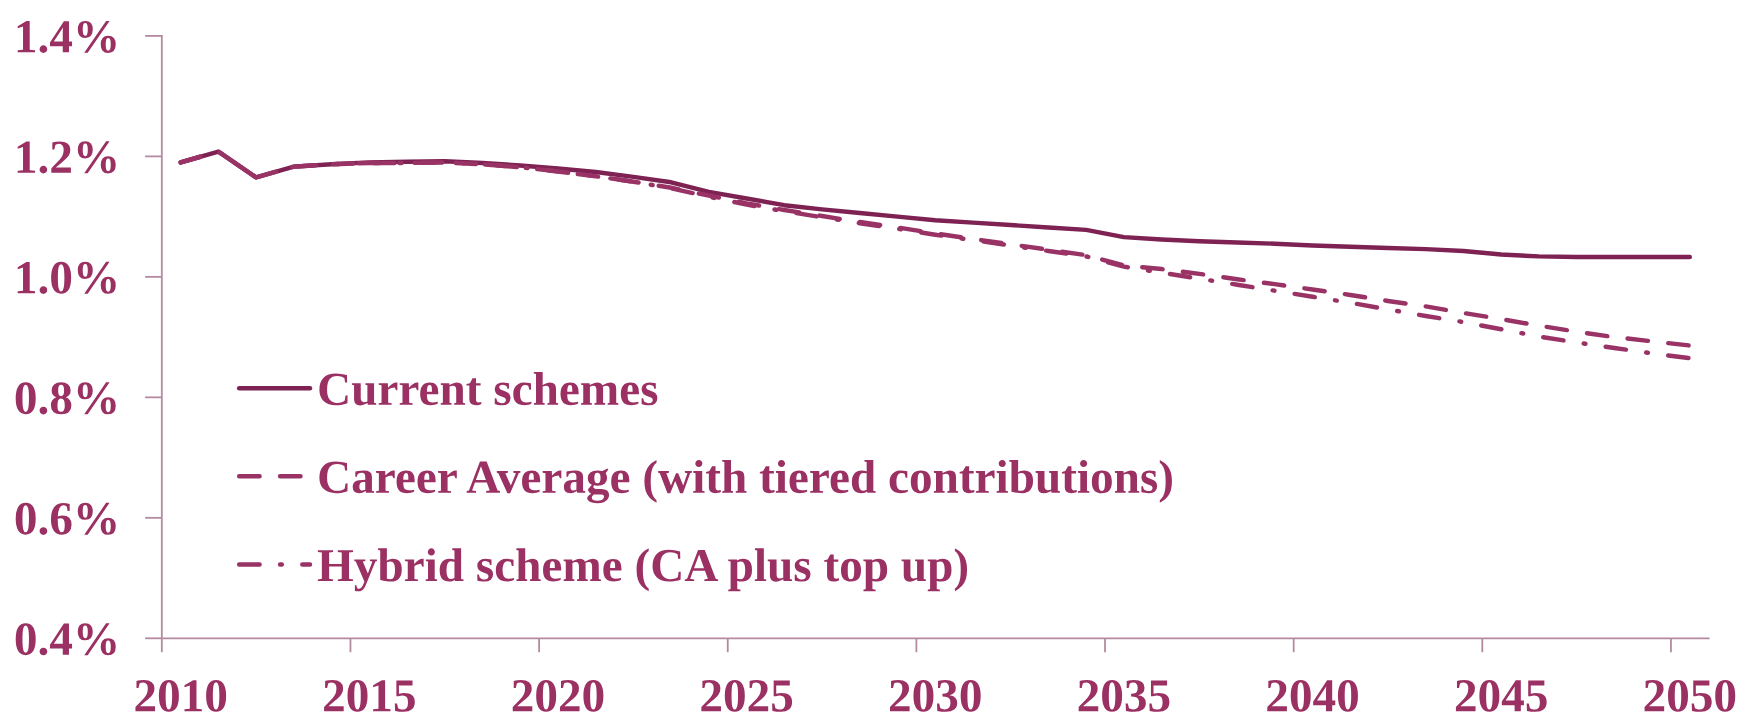 Image resolution: width=1740 pixels, height=718 pixels. I want to click on y-tick-label: 0.6%, so click(65, 518).